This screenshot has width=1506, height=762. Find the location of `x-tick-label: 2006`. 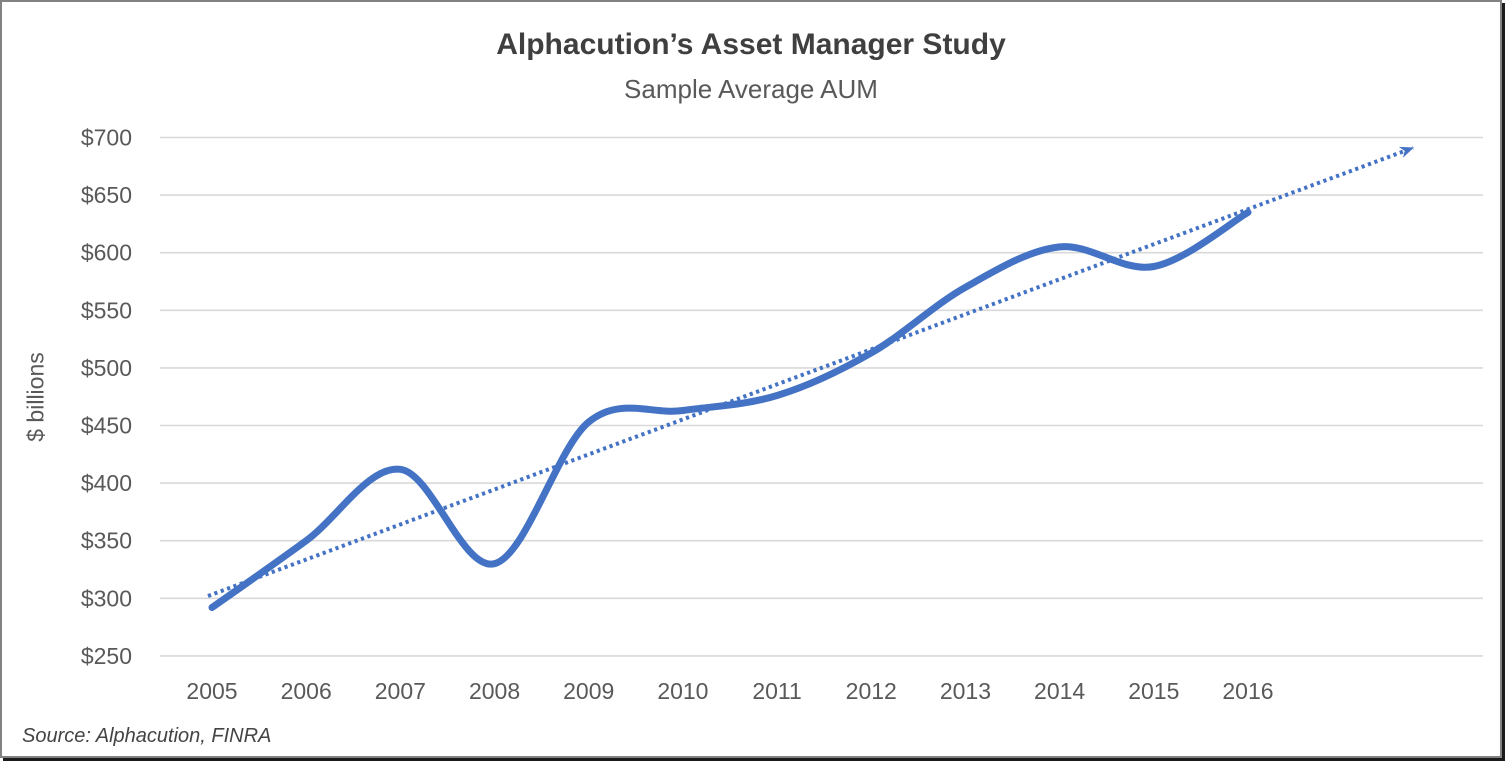

x-tick-label: 2006 is located at coordinates (306, 691).